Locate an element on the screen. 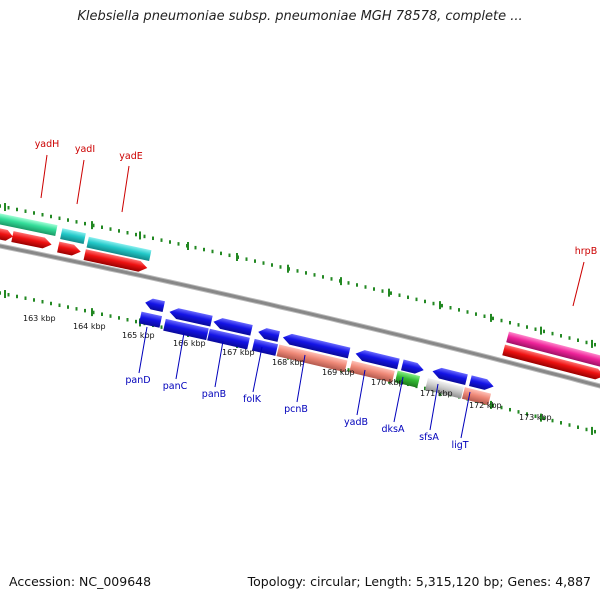 The width and height of the screenshot is (600, 600). gene-label-folK: folK is located at coordinates (252, 399).